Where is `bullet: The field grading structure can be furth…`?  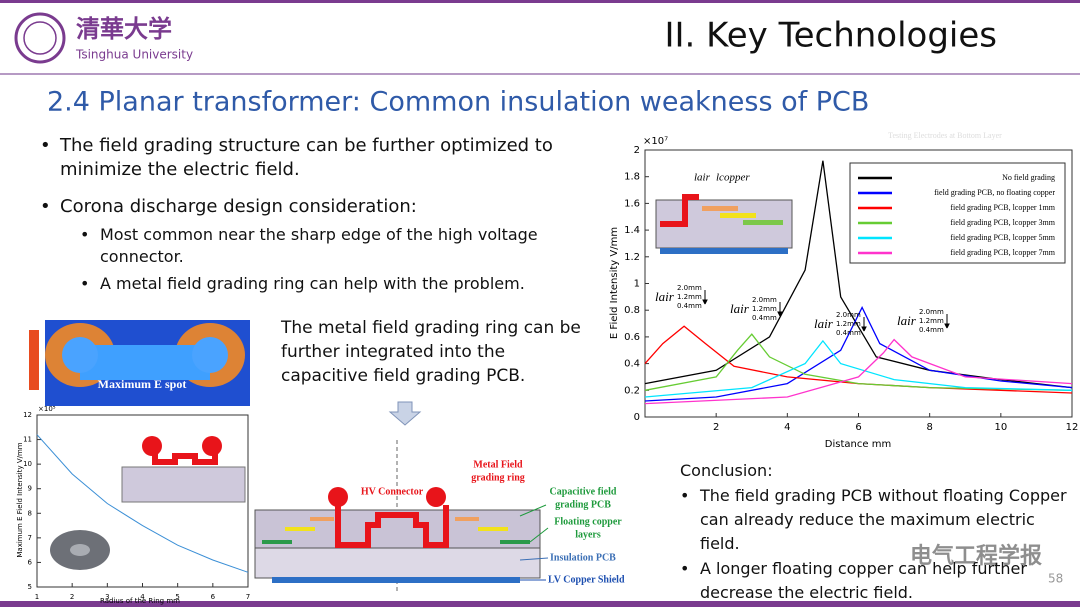 bullet: The field grading structure can be furth… is located at coordinates (300, 158).